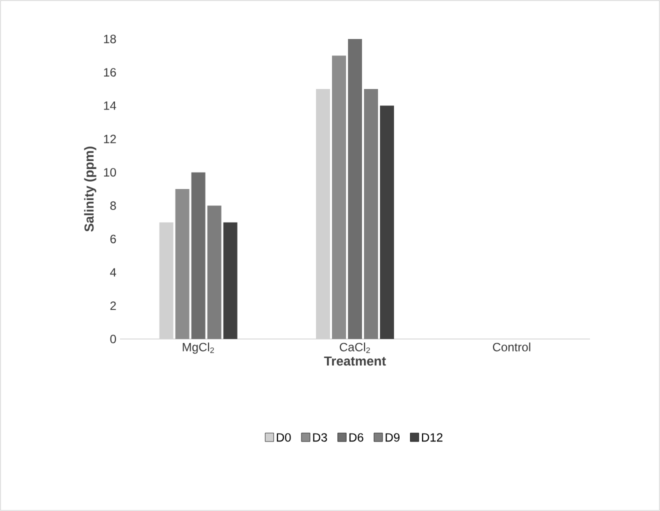  I want to click on y-tick-label: 6, so click(113, 239).